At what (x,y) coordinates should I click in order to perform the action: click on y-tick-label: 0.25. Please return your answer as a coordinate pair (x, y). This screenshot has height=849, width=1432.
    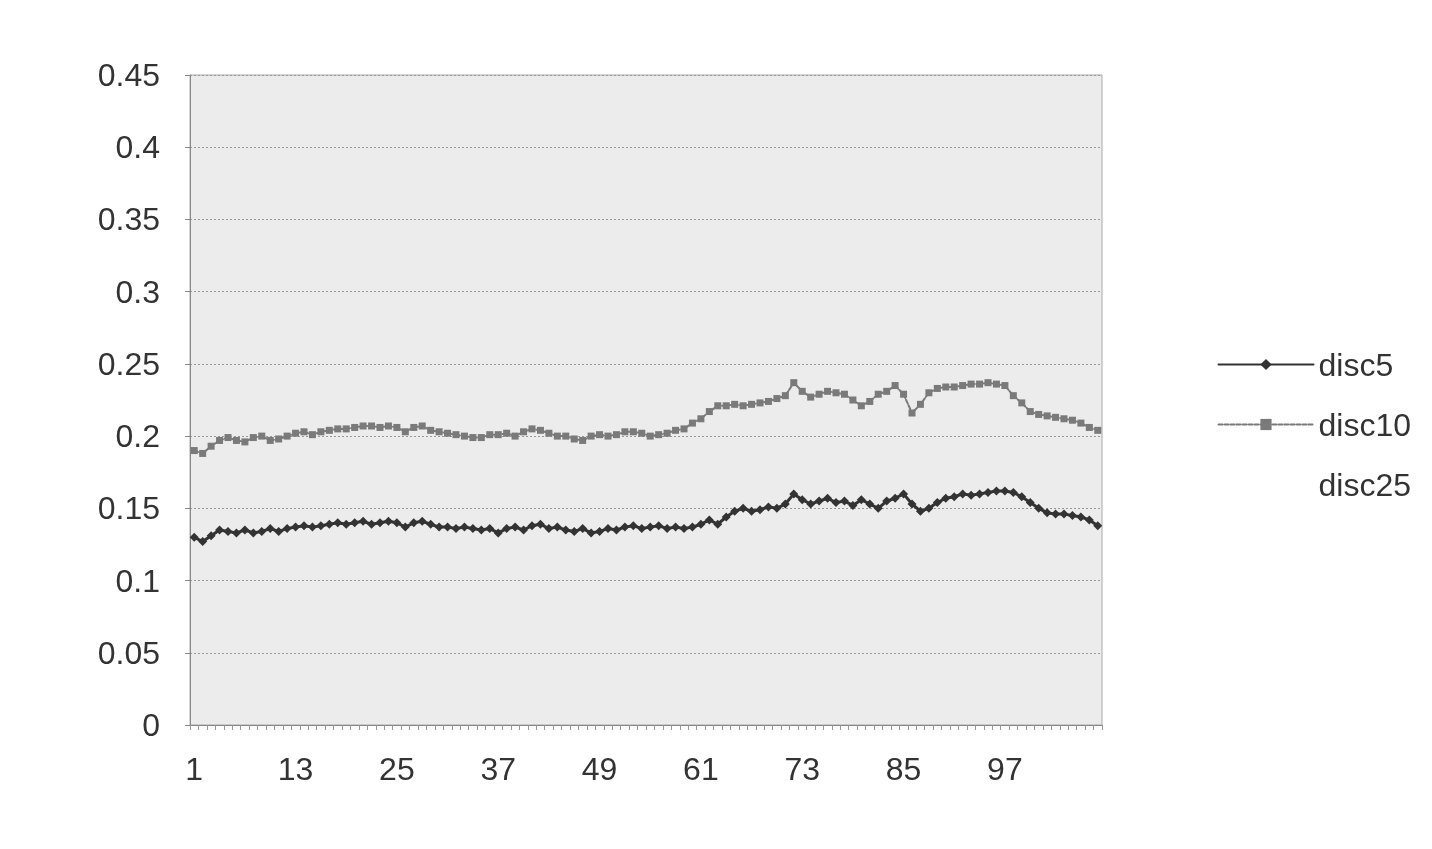
    Looking at the image, I should click on (128, 363).